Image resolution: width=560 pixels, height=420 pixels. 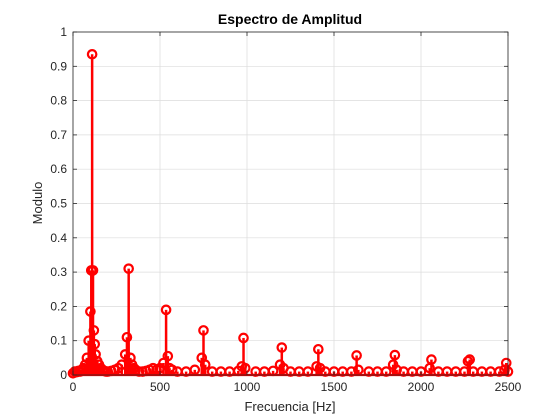 I want to click on y-tick-label: 0.9, so click(x=58, y=66).